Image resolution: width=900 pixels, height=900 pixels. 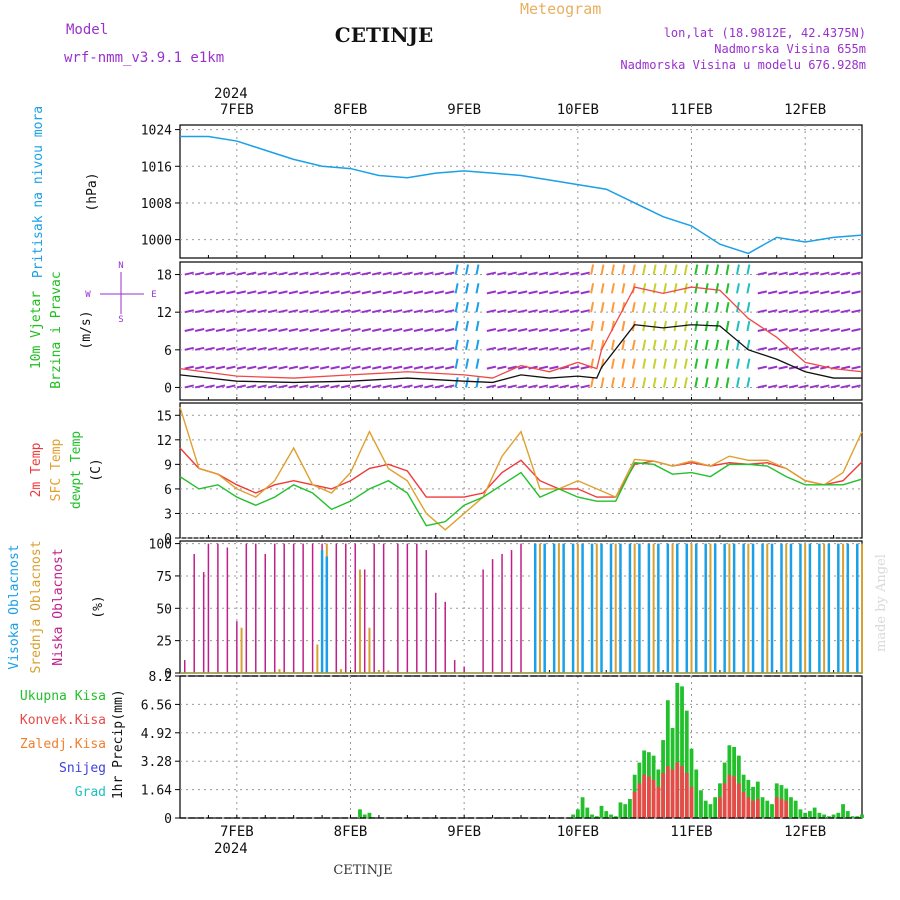 What do you see at coordinates (521, 470) in the screenshot?
I see `temperature-frame` at bounding box center [521, 470].